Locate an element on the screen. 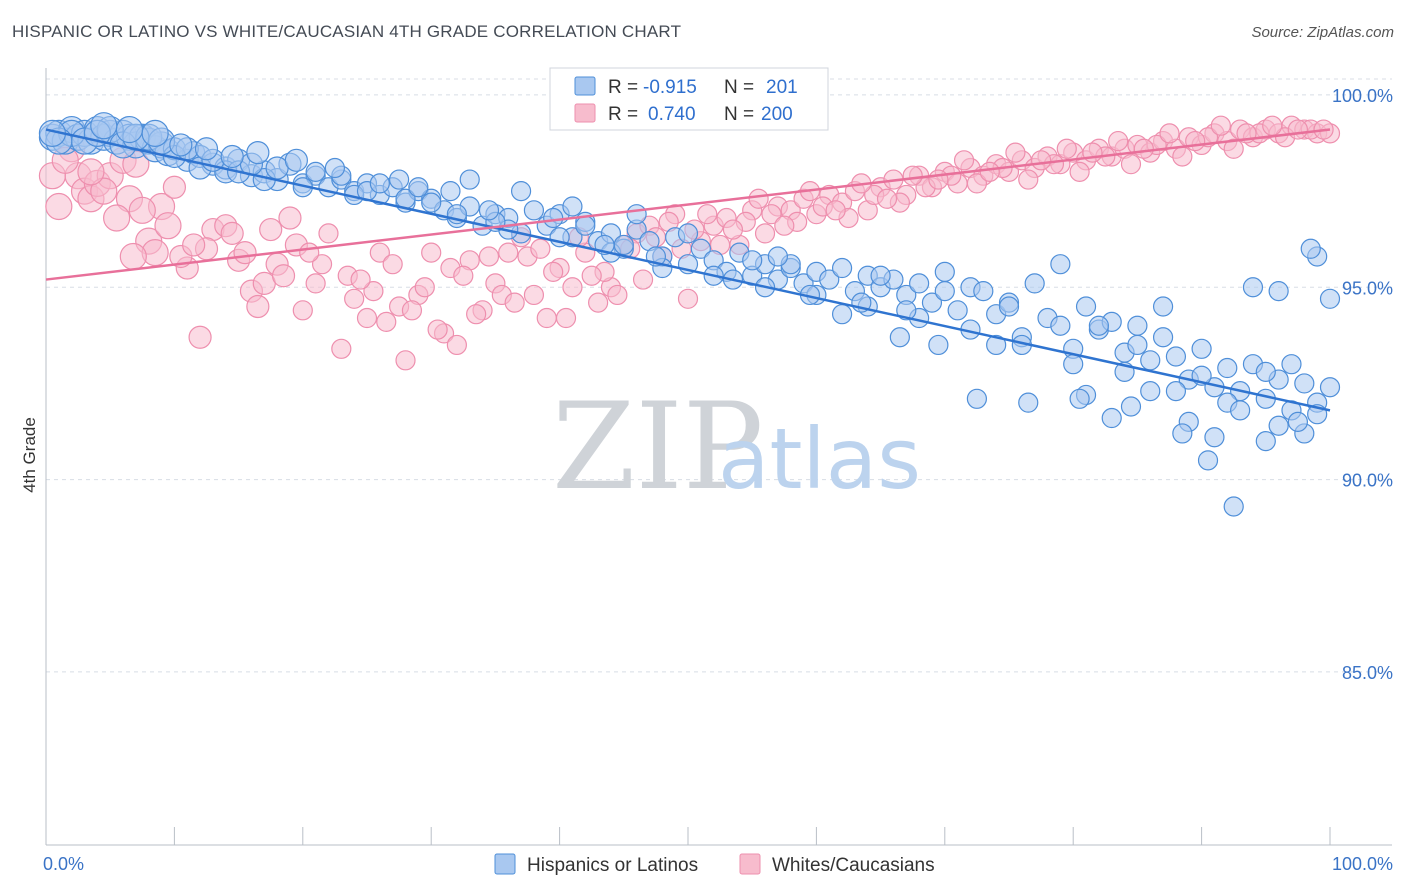 The image size is (1406, 892). x-tick-label-1: 100.0% is located at coordinates (1362, 864).